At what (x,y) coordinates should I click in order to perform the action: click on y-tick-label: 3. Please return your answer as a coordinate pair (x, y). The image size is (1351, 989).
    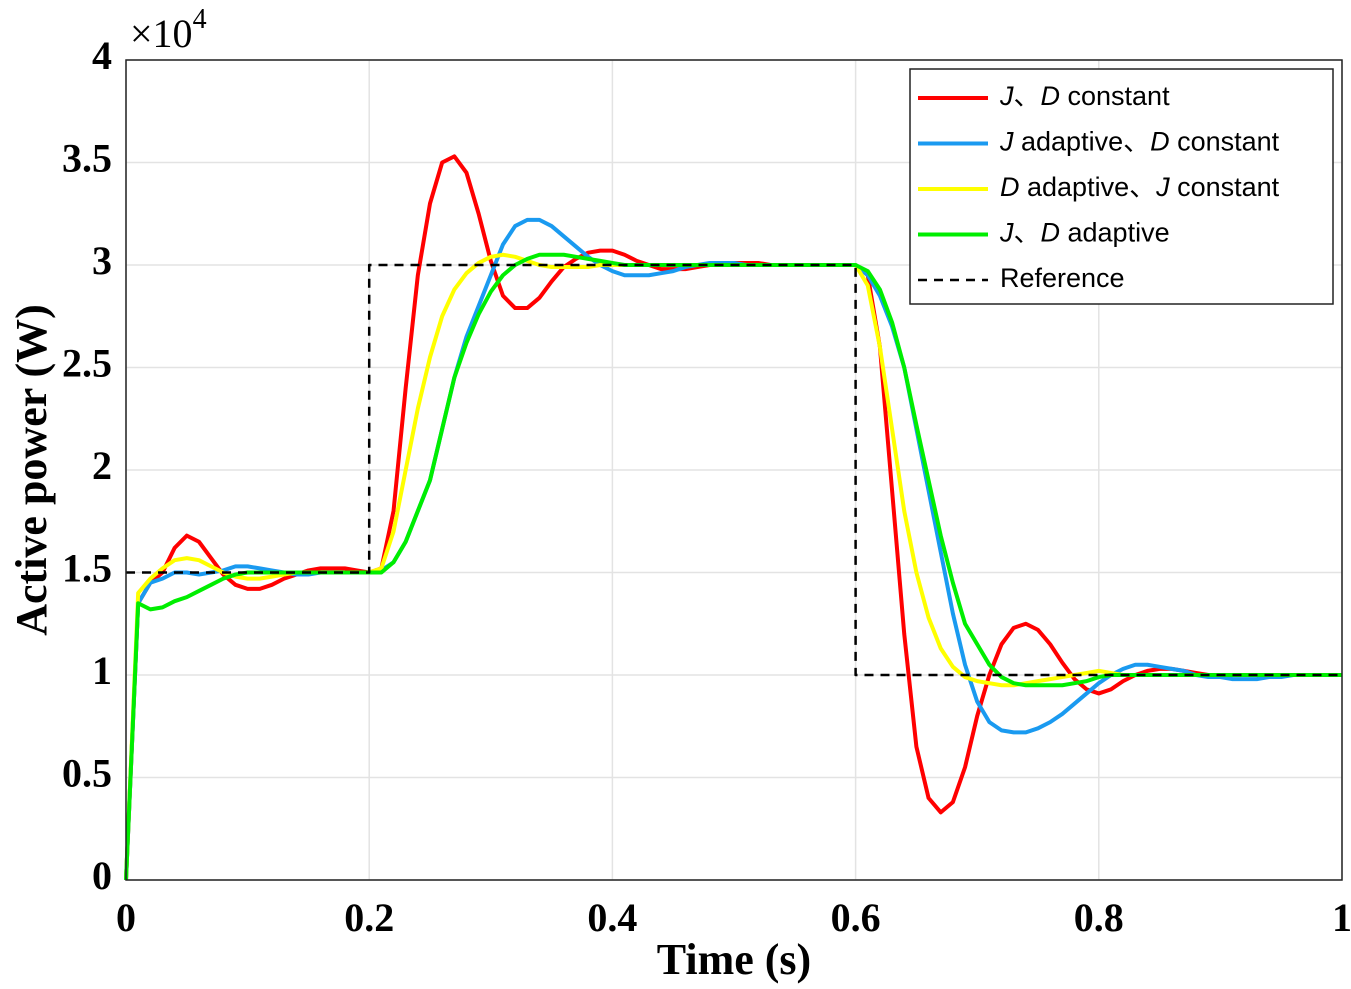
    Looking at the image, I should click on (102, 260).